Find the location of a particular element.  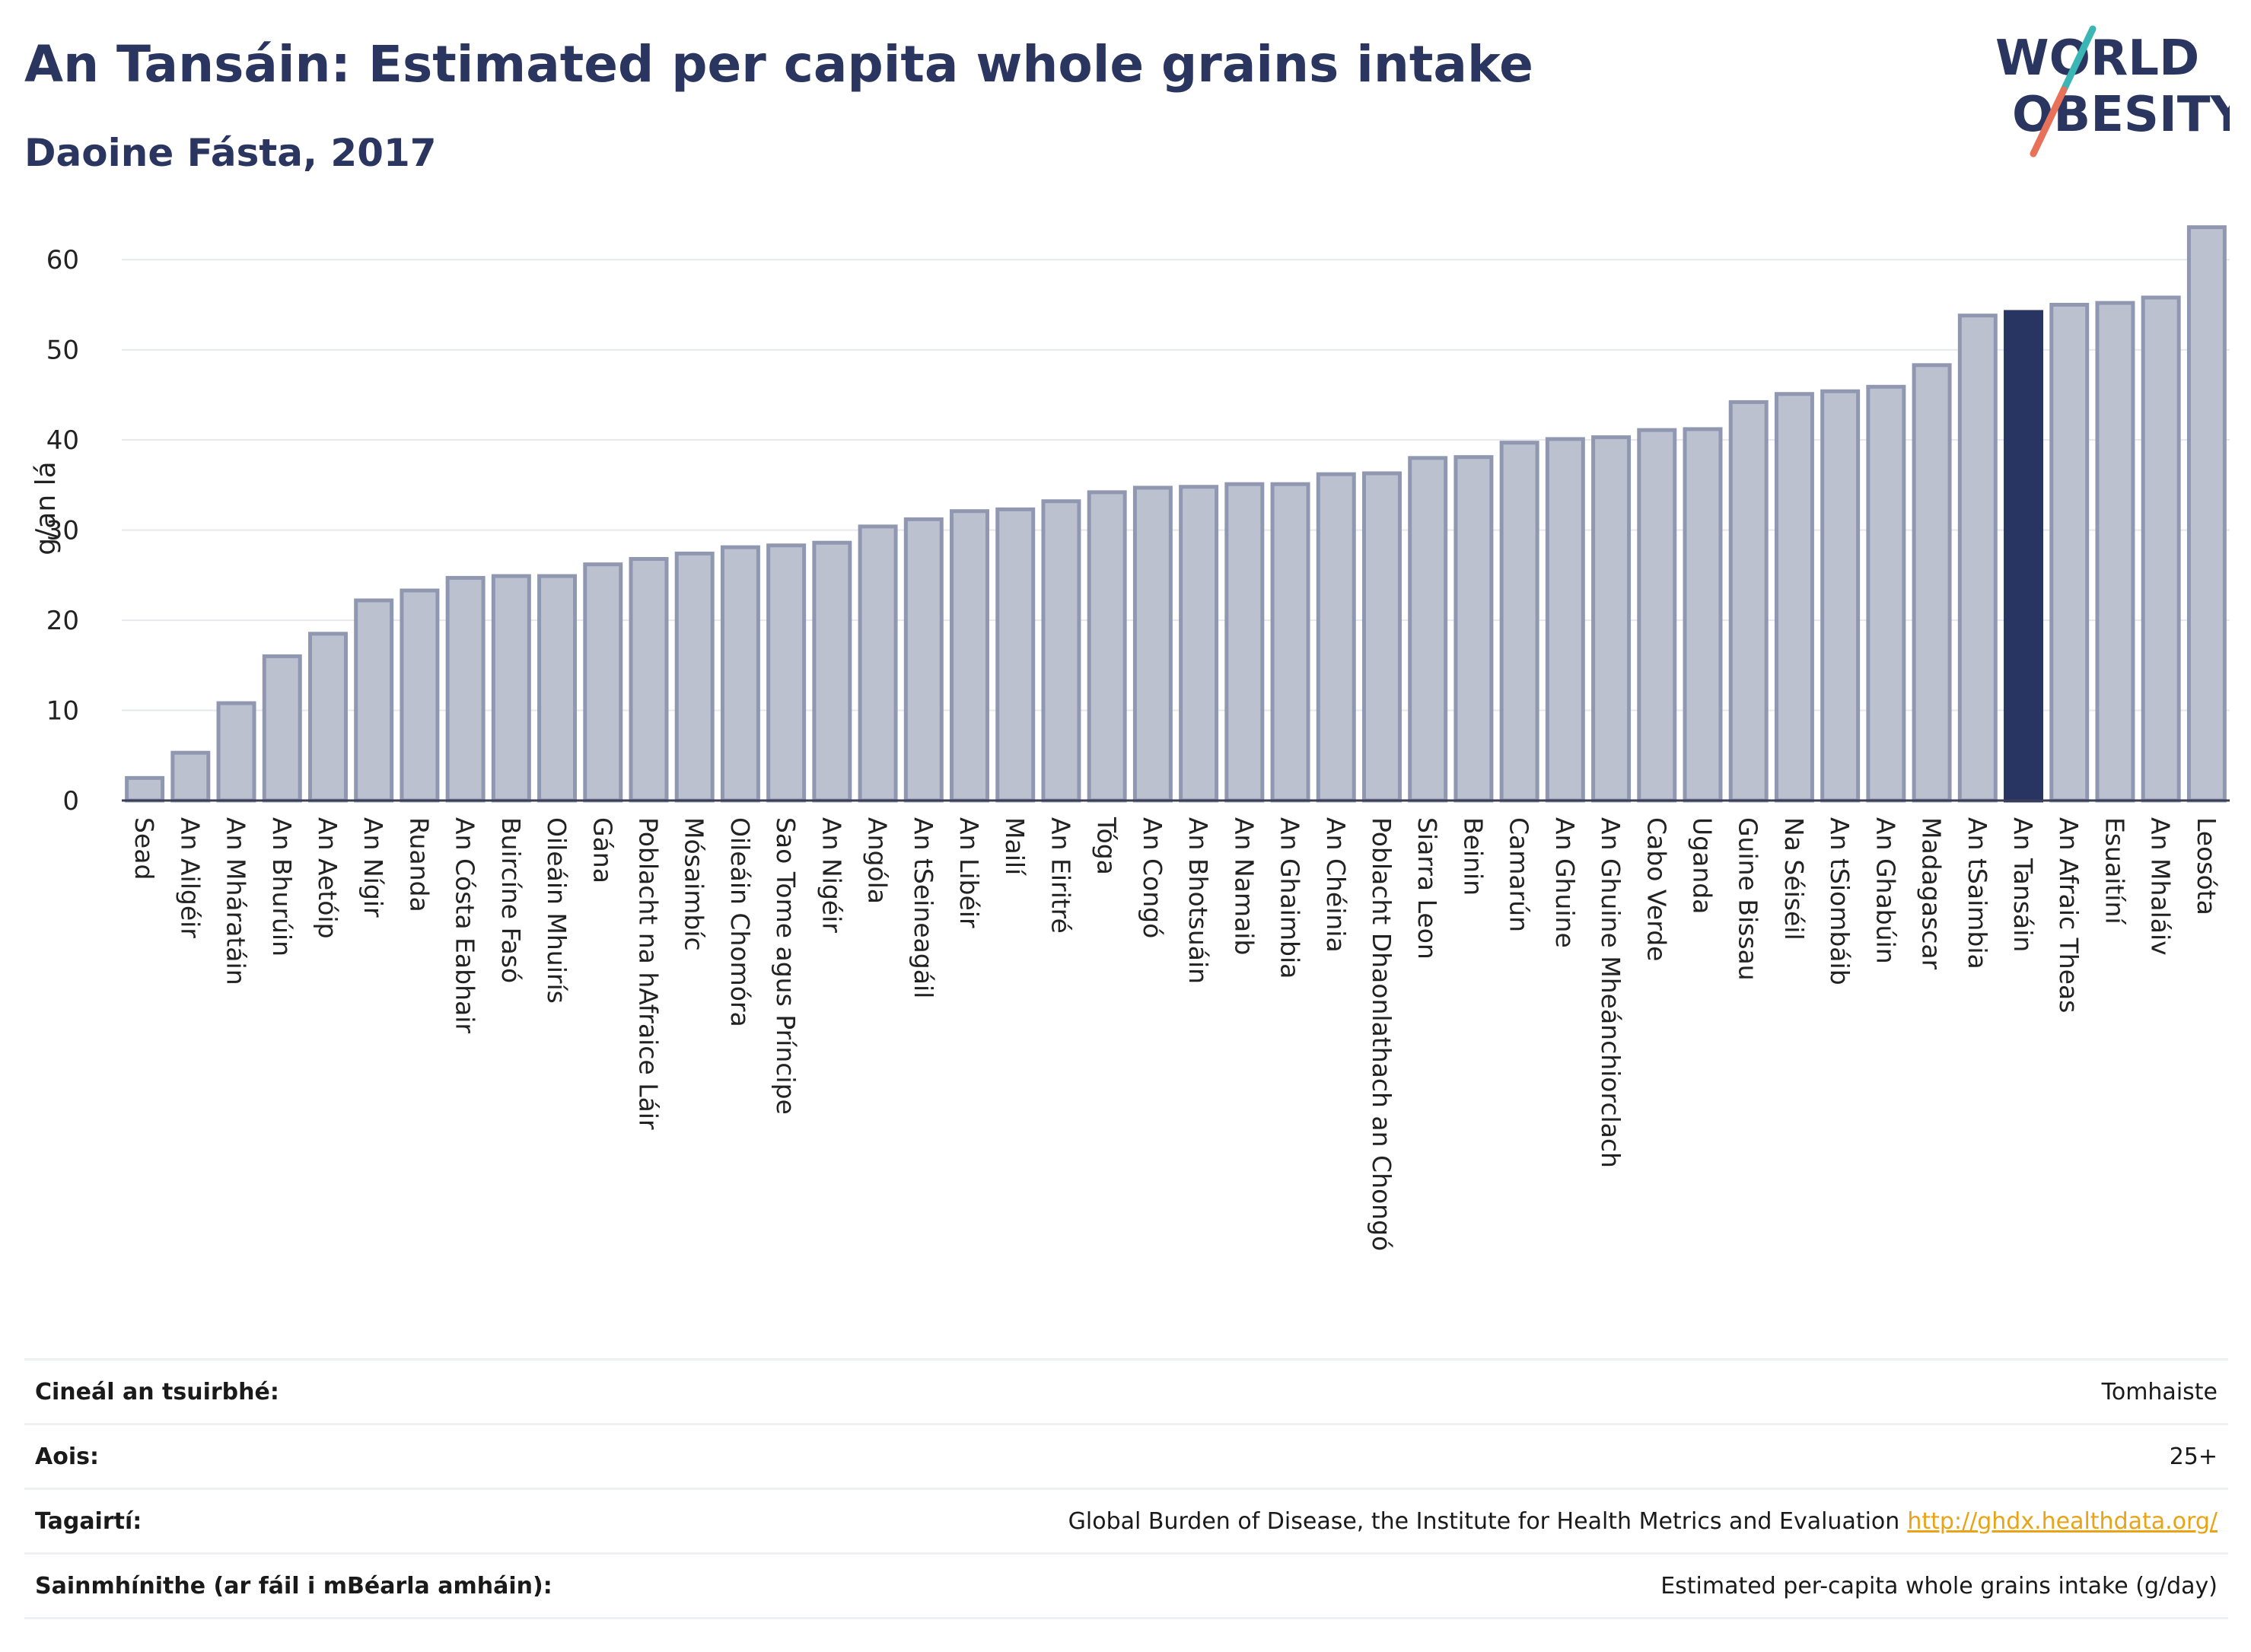

metadata-label: Cineál an tsuirbhé: is located at coordinates (157, 1391).